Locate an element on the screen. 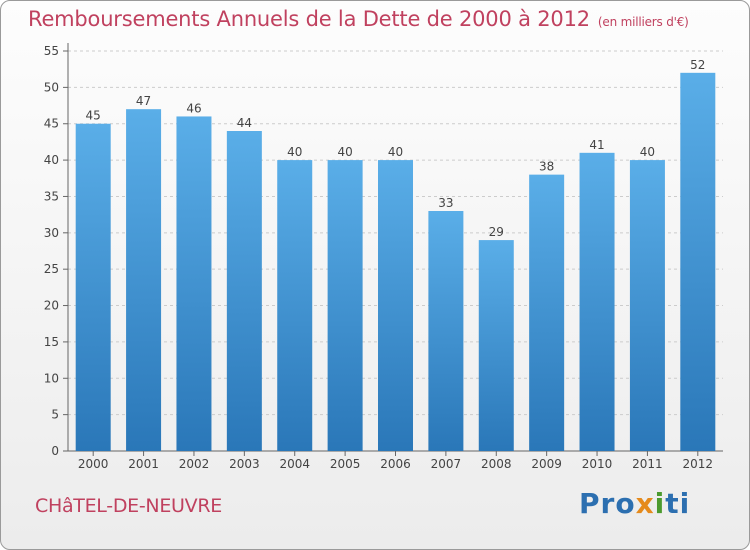 The image size is (750, 550). bar-2000 is located at coordinates (93, 287).